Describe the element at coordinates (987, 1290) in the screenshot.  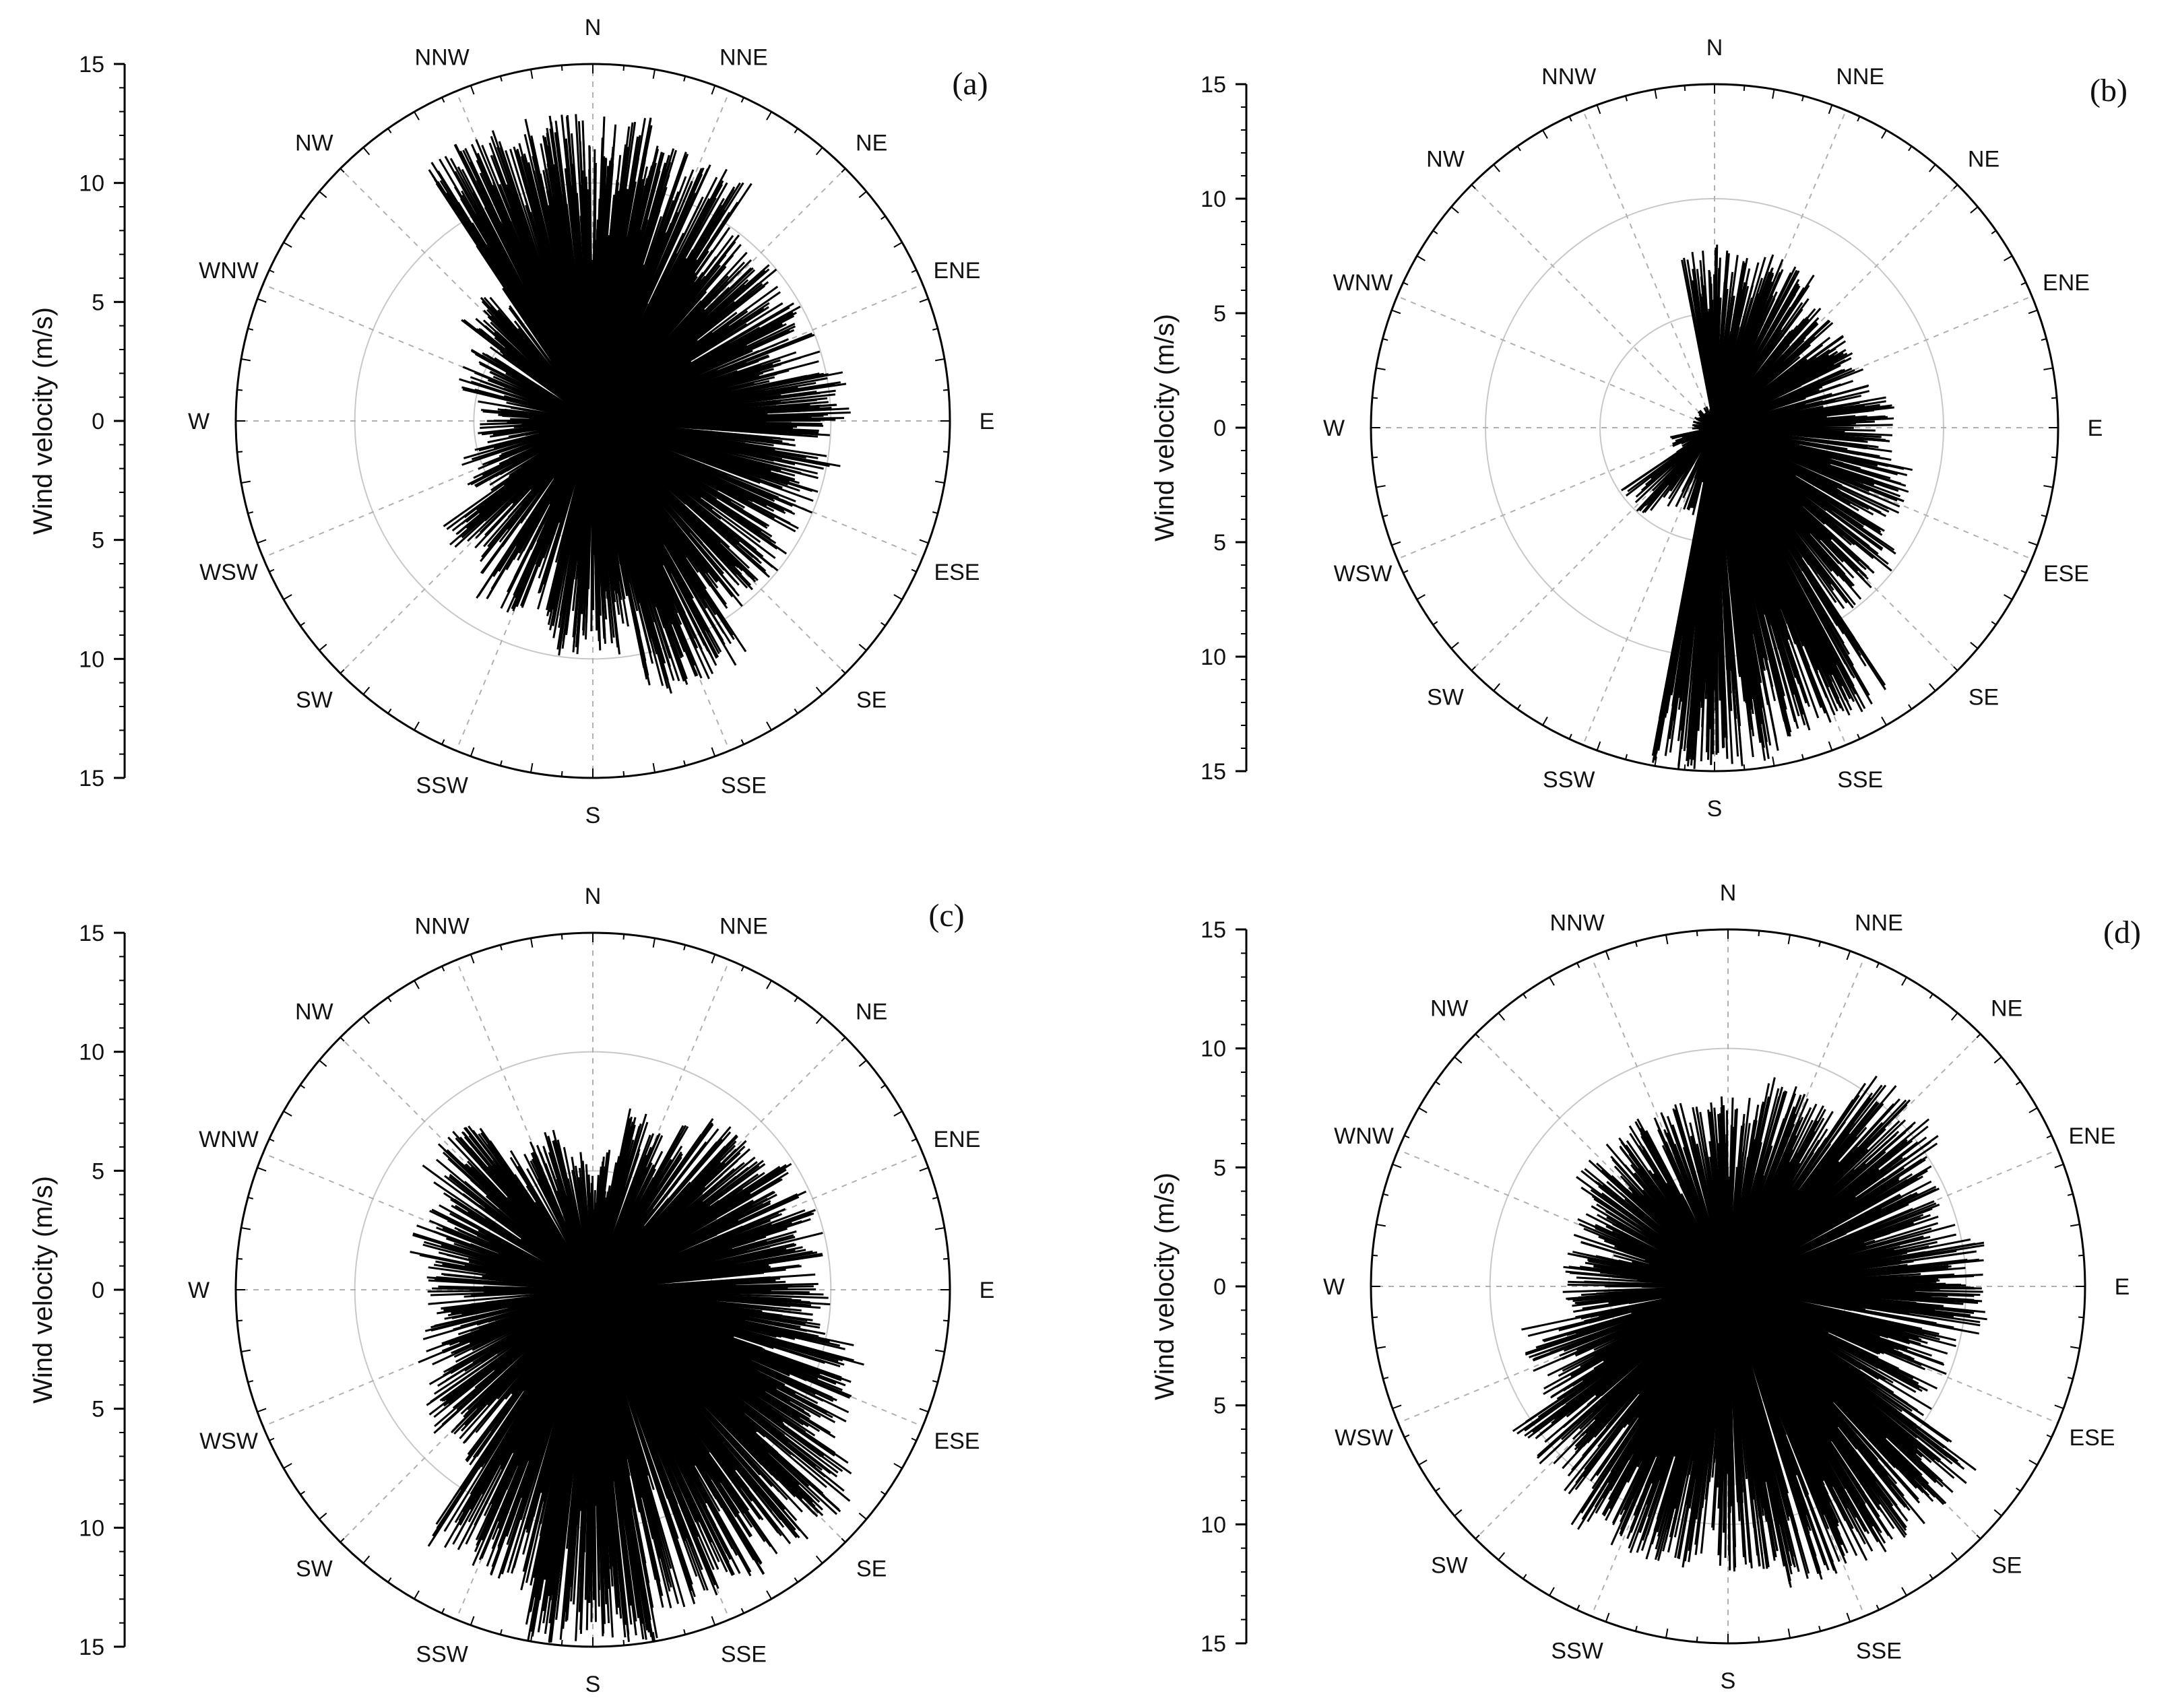
I see `direction-label-e: E` at that location.